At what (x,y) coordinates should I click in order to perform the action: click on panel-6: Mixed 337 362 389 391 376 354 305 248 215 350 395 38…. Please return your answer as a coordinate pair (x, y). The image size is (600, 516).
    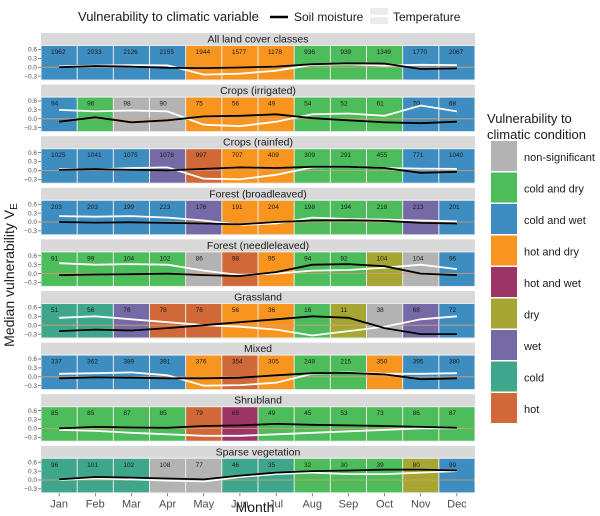
    Looking at the image, I should click on (249, 366).